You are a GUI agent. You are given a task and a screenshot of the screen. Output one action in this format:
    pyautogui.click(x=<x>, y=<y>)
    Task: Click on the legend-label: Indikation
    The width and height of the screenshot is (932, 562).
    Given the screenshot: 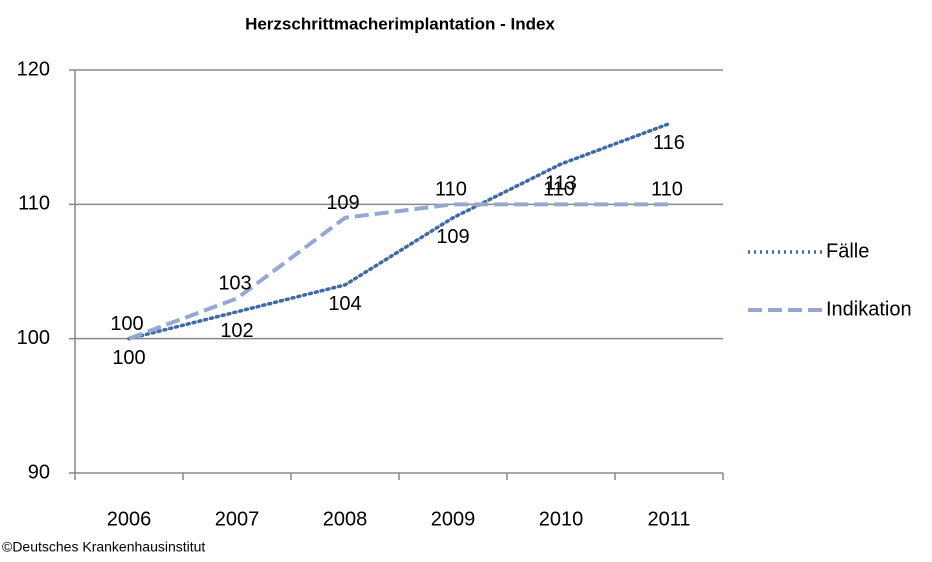 What is the action you would take?
    pyautogui.click(x=869, y=309)
    